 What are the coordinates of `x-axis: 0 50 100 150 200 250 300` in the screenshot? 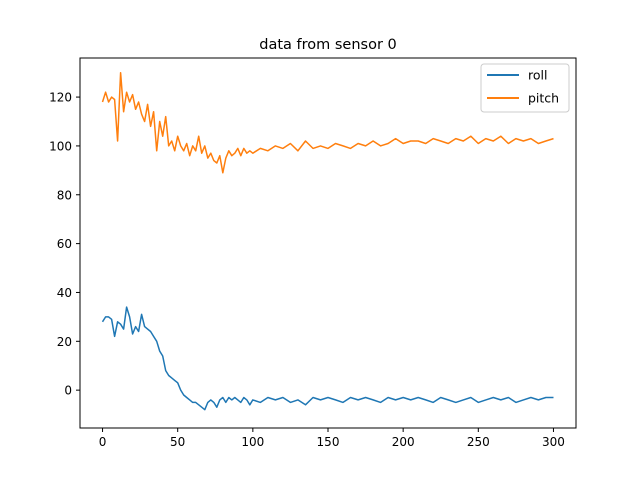 It's located at (332, 438).